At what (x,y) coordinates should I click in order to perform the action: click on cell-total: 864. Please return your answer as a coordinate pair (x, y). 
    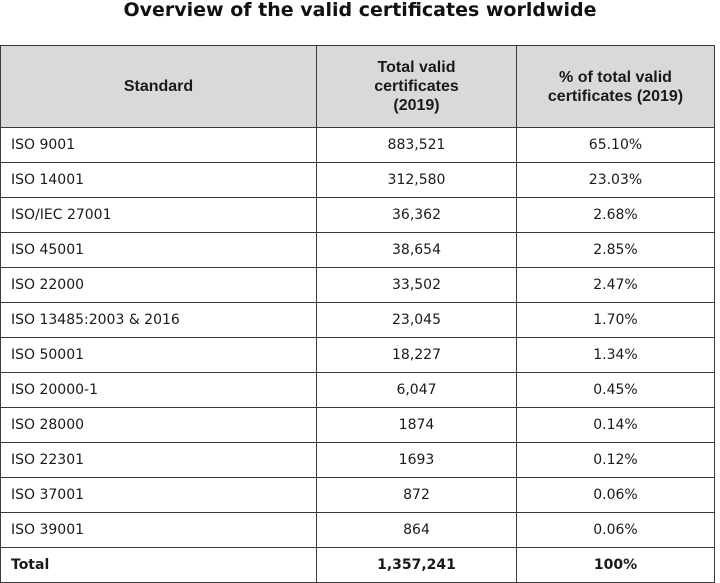
    Looking at the image, I should click on (416, 530).